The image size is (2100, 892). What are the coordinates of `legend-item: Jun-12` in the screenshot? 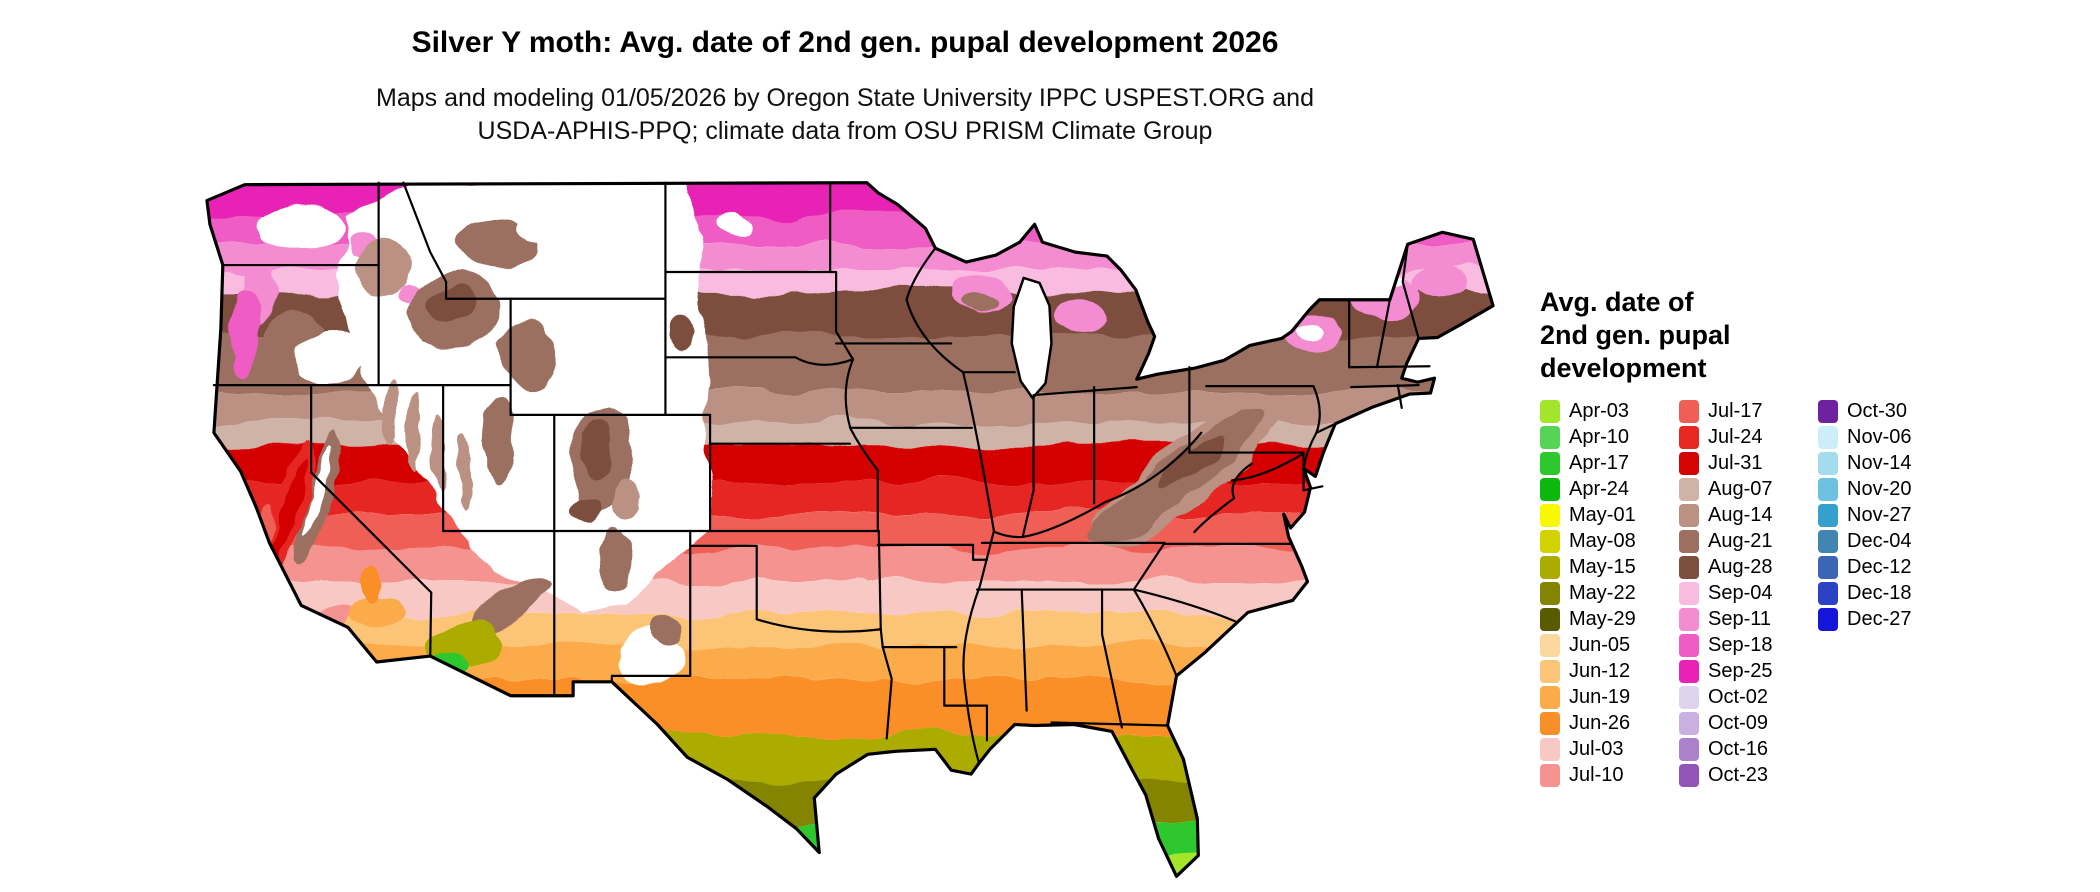 It's located at (1609, 672).